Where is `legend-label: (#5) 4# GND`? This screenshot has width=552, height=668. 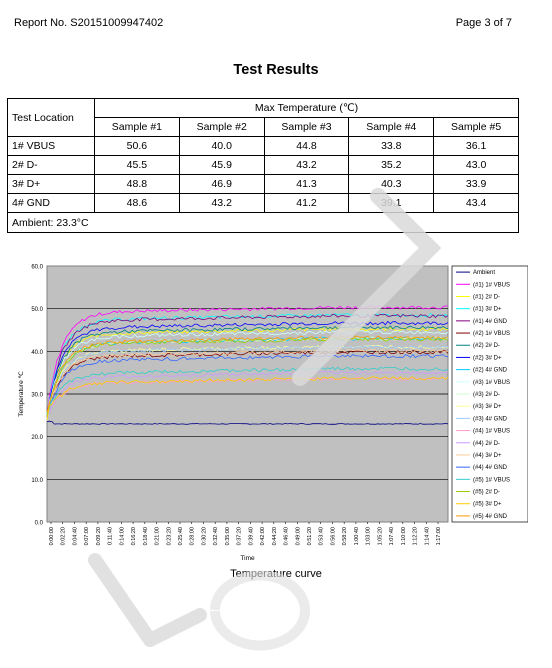
legend-label: (#5) 4# GND is located at coordinates (490, 517).